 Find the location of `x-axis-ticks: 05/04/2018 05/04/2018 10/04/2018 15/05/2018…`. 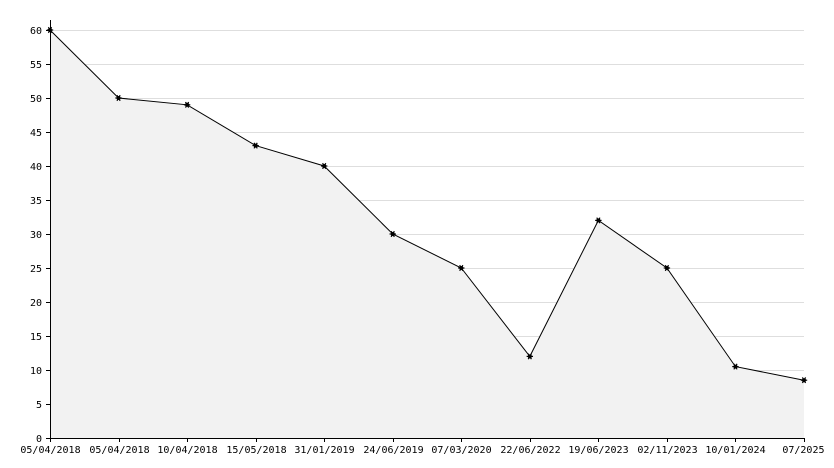

x-axis-ticks: 05/04/2018 05/04/2018 10/04/2018 15/05/2018… is located at coordinates (422, 447).